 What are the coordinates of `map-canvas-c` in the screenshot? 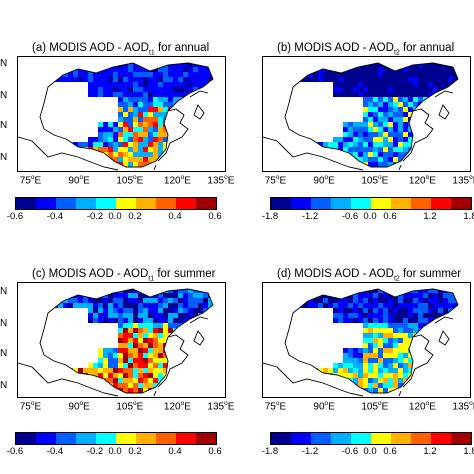 It's located at (116, 342).